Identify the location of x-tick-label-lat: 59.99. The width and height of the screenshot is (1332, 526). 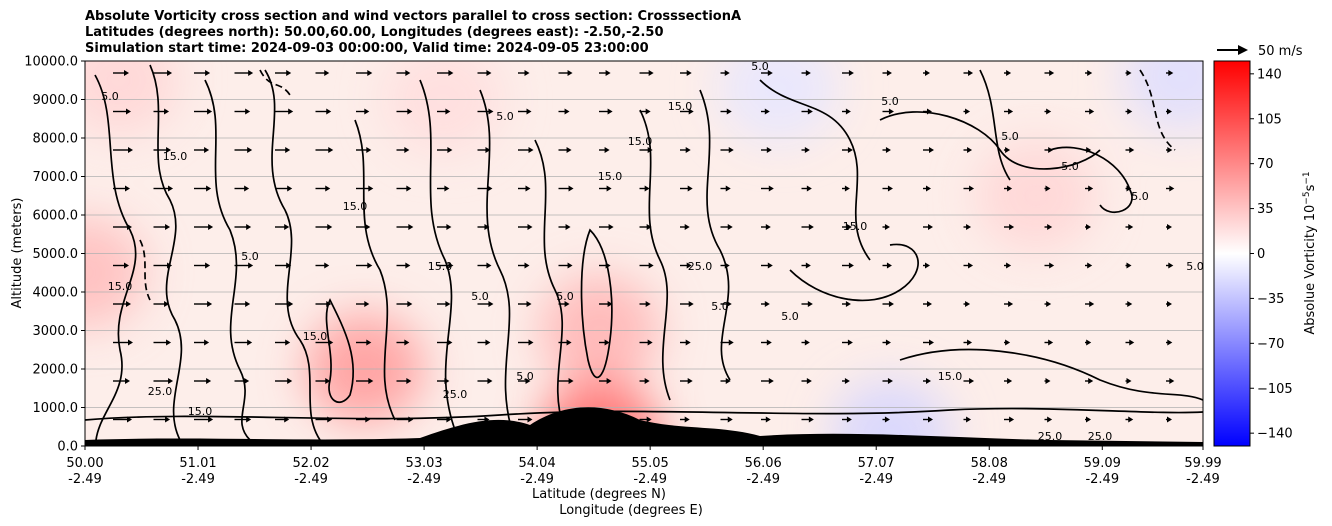
(1202, 463).